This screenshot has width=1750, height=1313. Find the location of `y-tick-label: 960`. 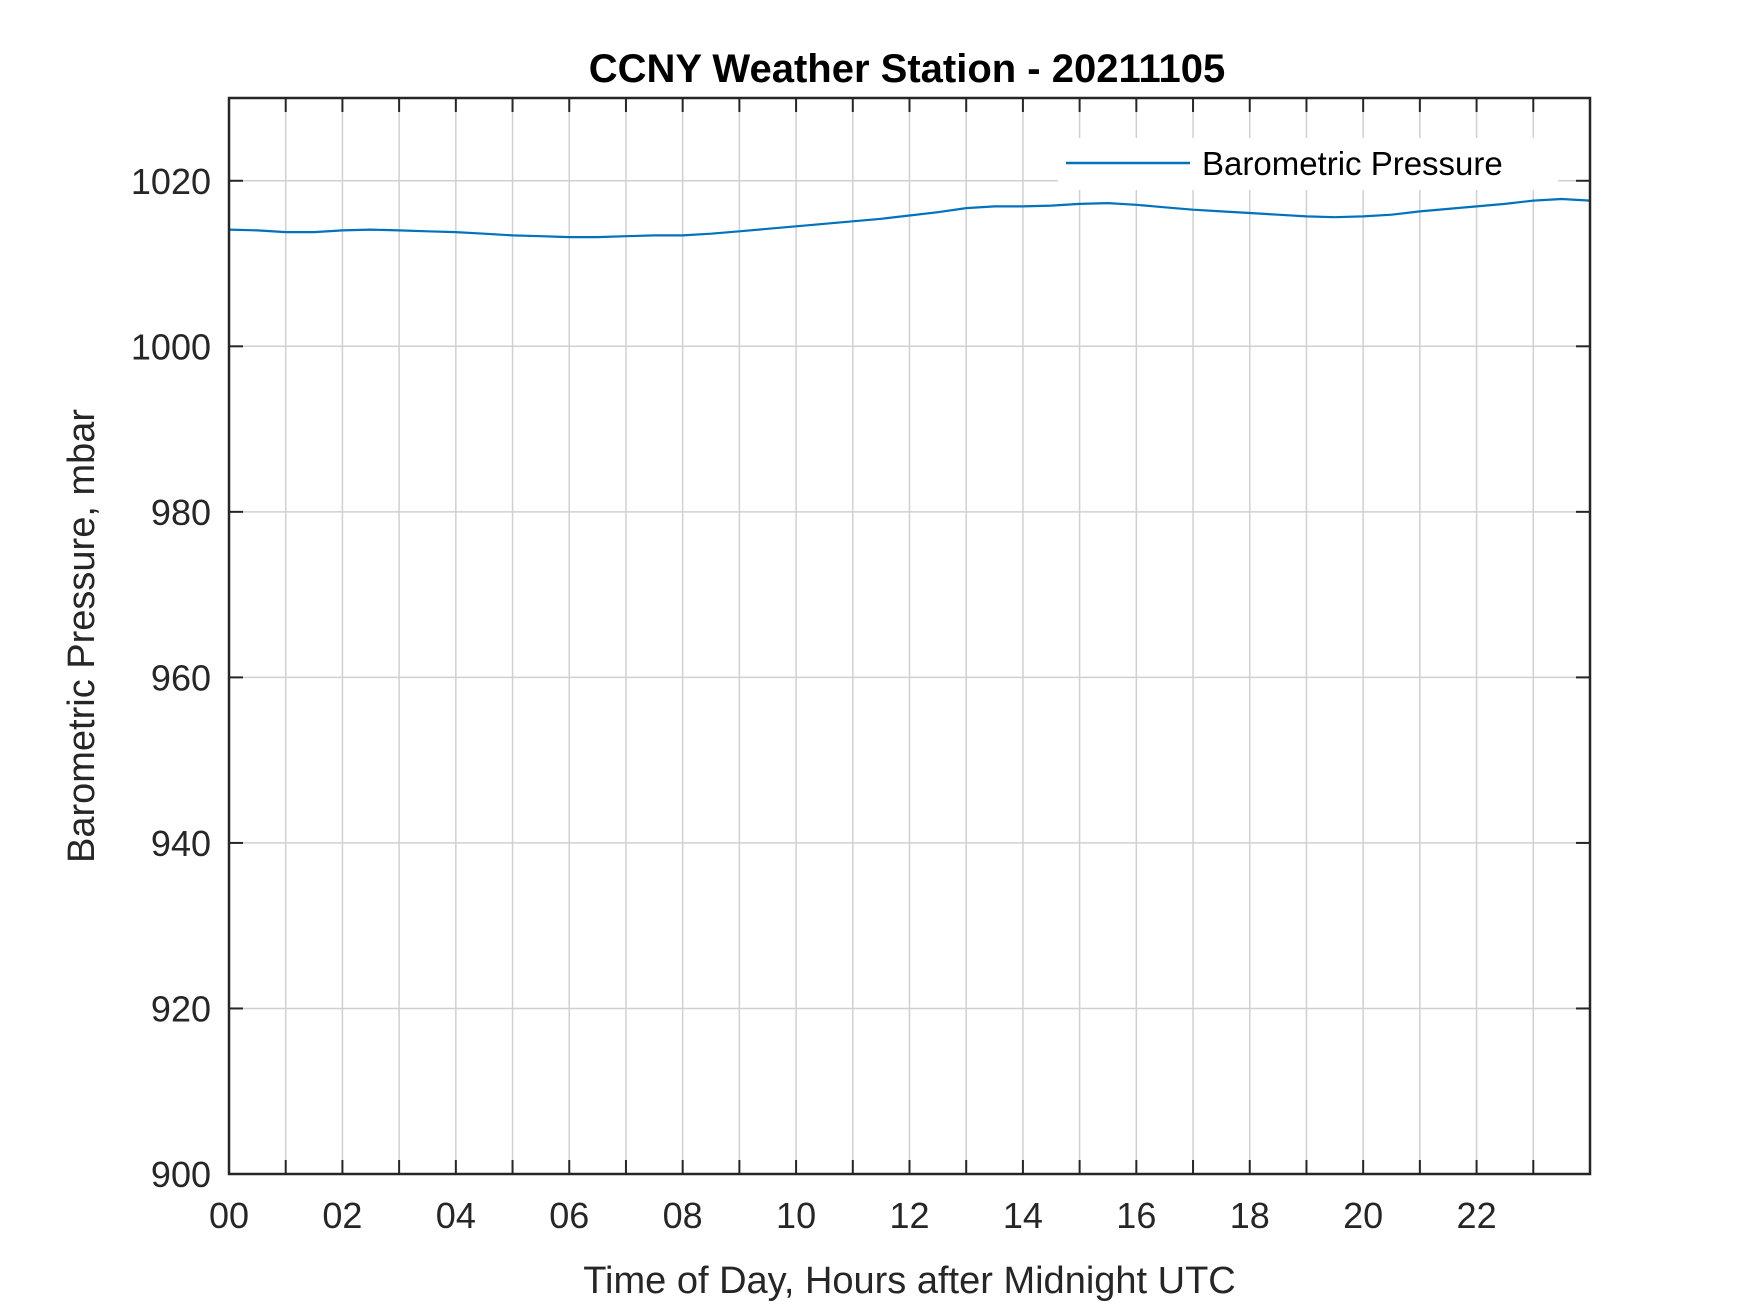

y-tick-label: 960 is located at coordinates (181, 677).